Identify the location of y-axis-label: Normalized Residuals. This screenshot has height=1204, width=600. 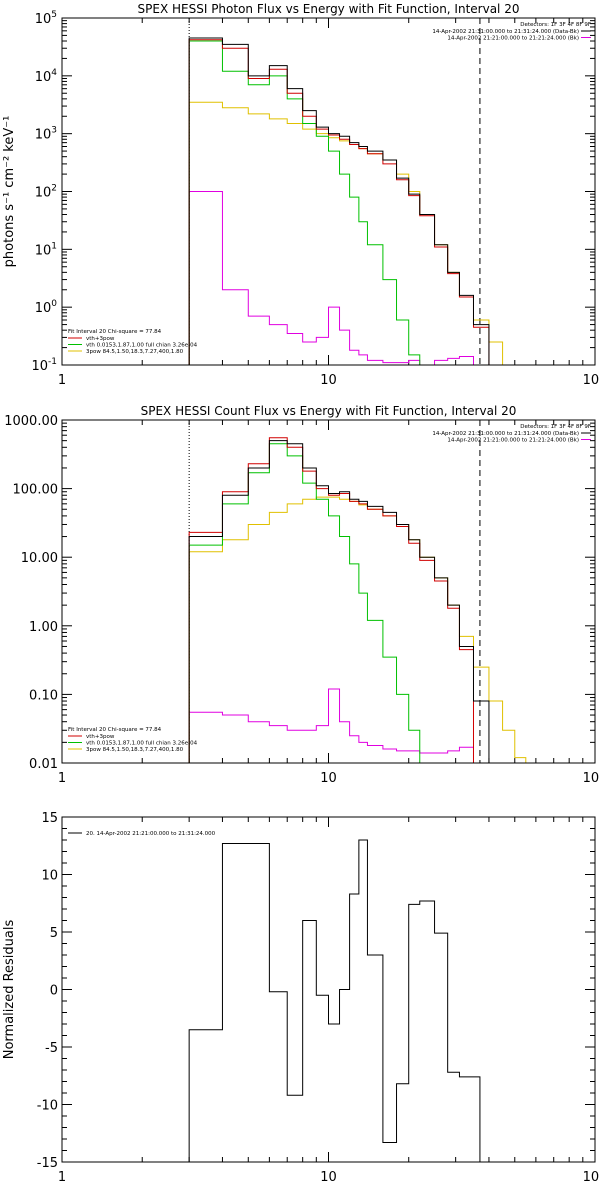
(9, 990).